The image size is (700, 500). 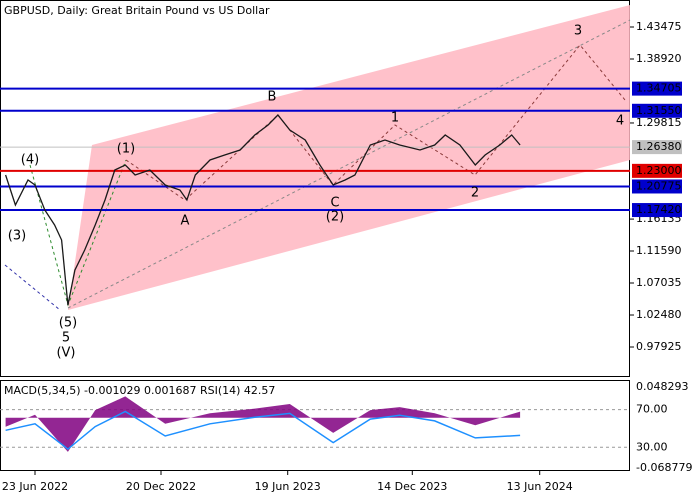 I want to click on level-label: 1.23000, so click(x=659, y=170).